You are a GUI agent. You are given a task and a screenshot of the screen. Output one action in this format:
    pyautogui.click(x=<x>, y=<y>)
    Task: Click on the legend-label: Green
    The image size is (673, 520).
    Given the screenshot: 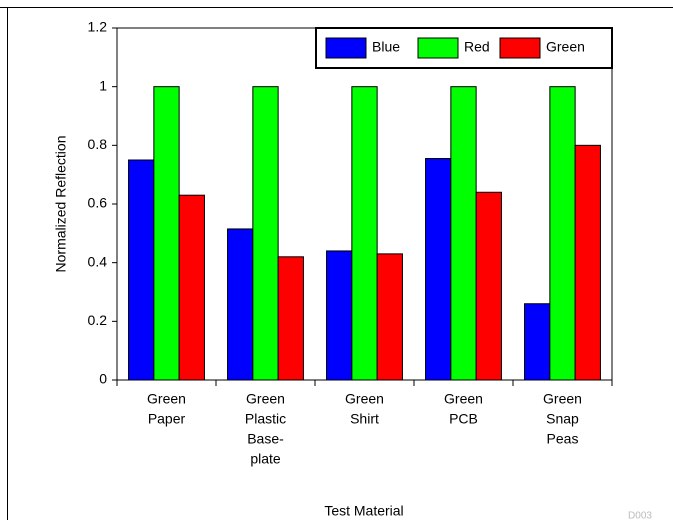 What is the action you would take?
    pyautogui.click(x=565, y=47)
    